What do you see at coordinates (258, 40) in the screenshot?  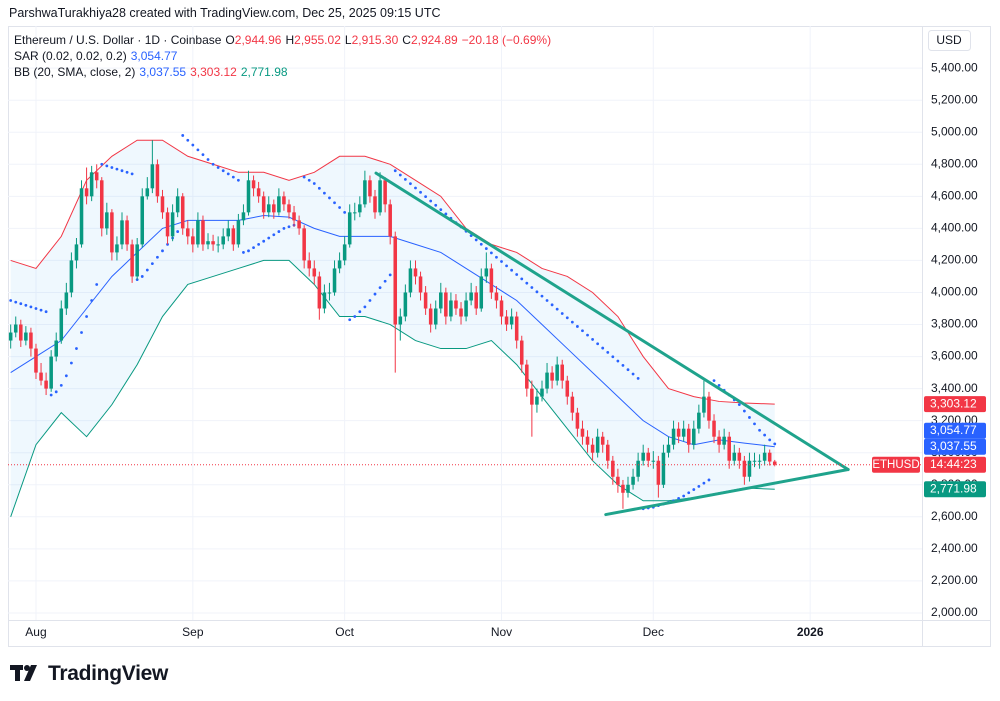 I see `ohlc-value: 2,944.96` at bounding box center [258, 40].